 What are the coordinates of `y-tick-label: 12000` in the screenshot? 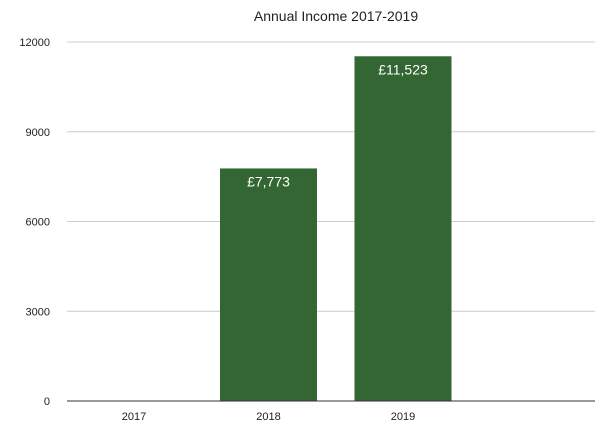 It's located at (34, 43).